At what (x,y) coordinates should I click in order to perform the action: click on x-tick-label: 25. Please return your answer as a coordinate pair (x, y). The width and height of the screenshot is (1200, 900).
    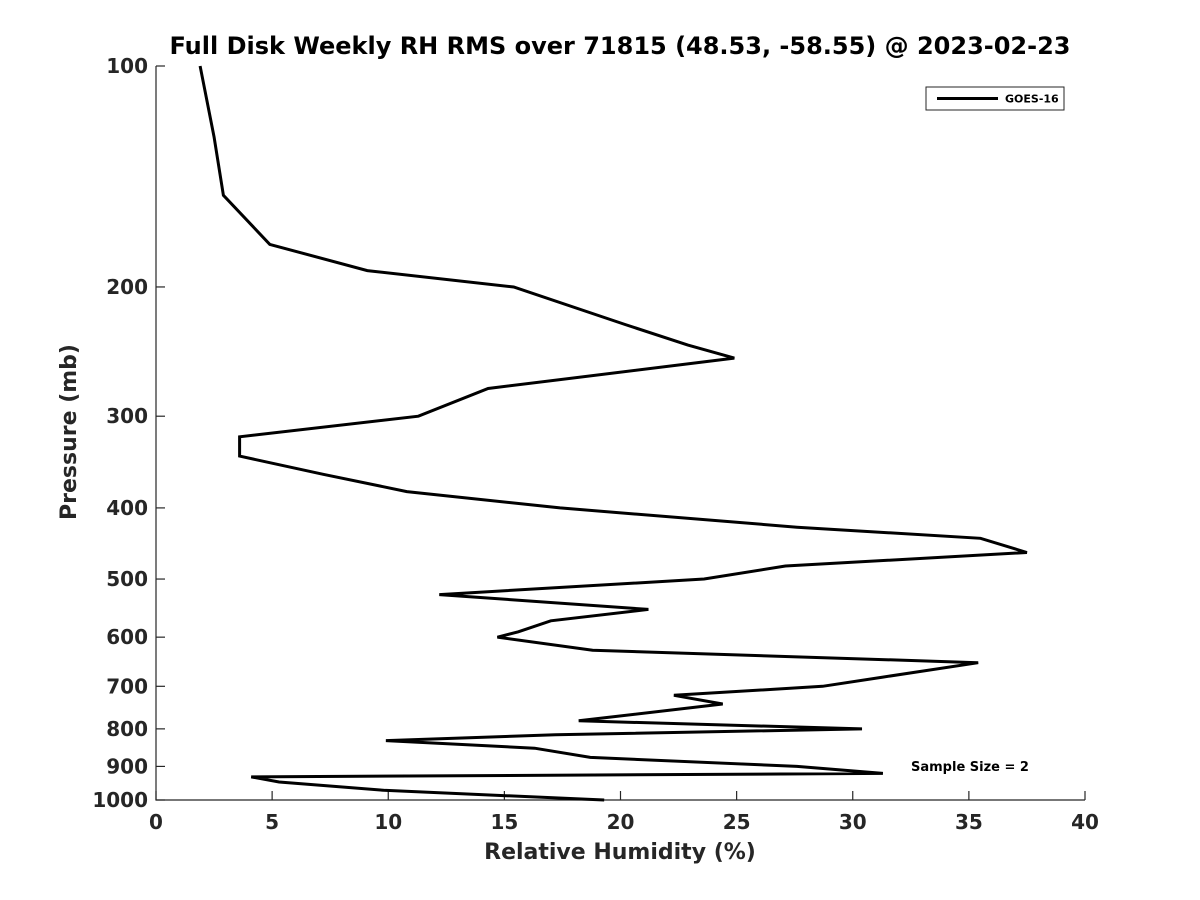
    Looking at the image, I should click on (737, 822).